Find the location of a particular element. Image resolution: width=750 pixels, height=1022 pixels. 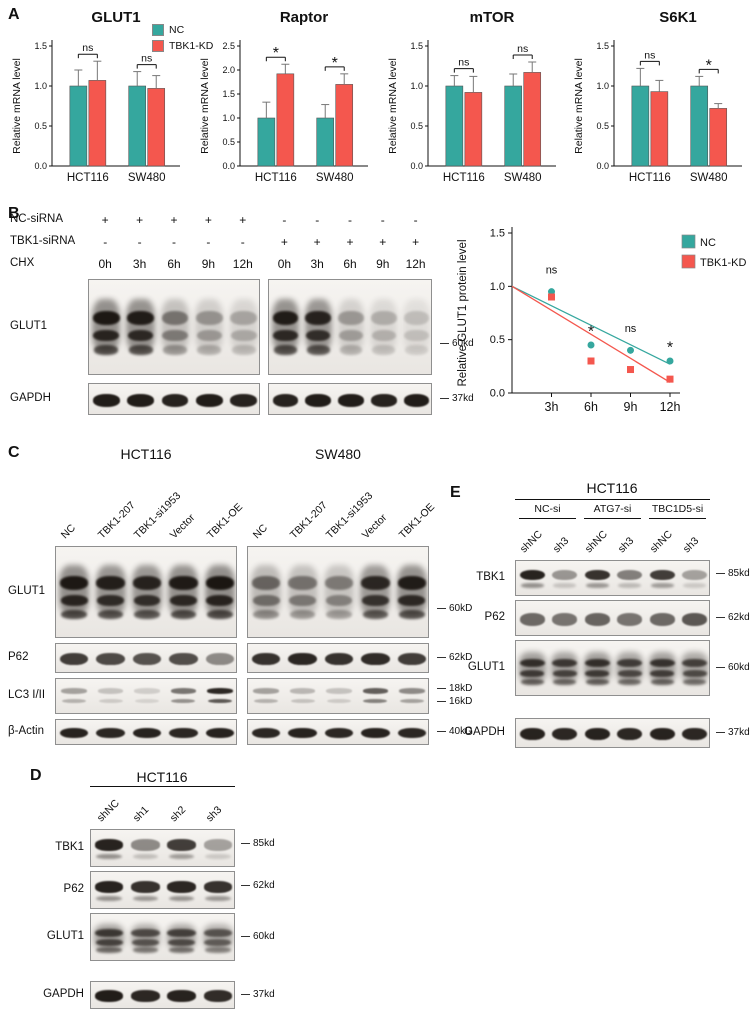

lane-label: shNC is located at coordinates (532, 542).